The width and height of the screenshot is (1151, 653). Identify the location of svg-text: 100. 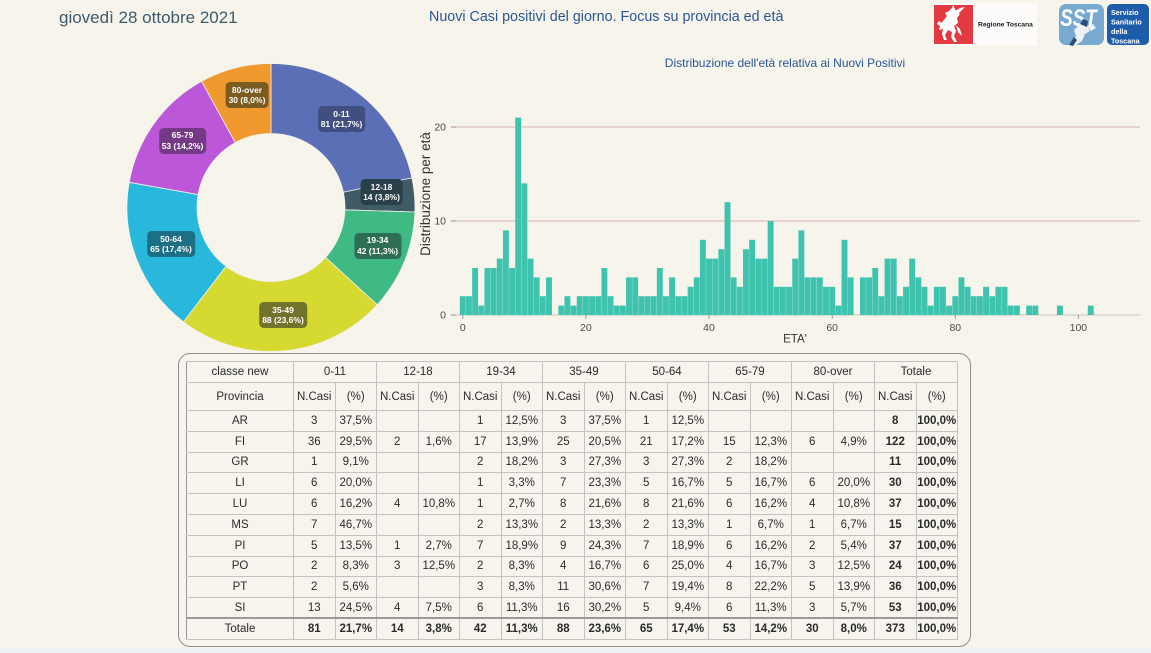
(1079, 328).